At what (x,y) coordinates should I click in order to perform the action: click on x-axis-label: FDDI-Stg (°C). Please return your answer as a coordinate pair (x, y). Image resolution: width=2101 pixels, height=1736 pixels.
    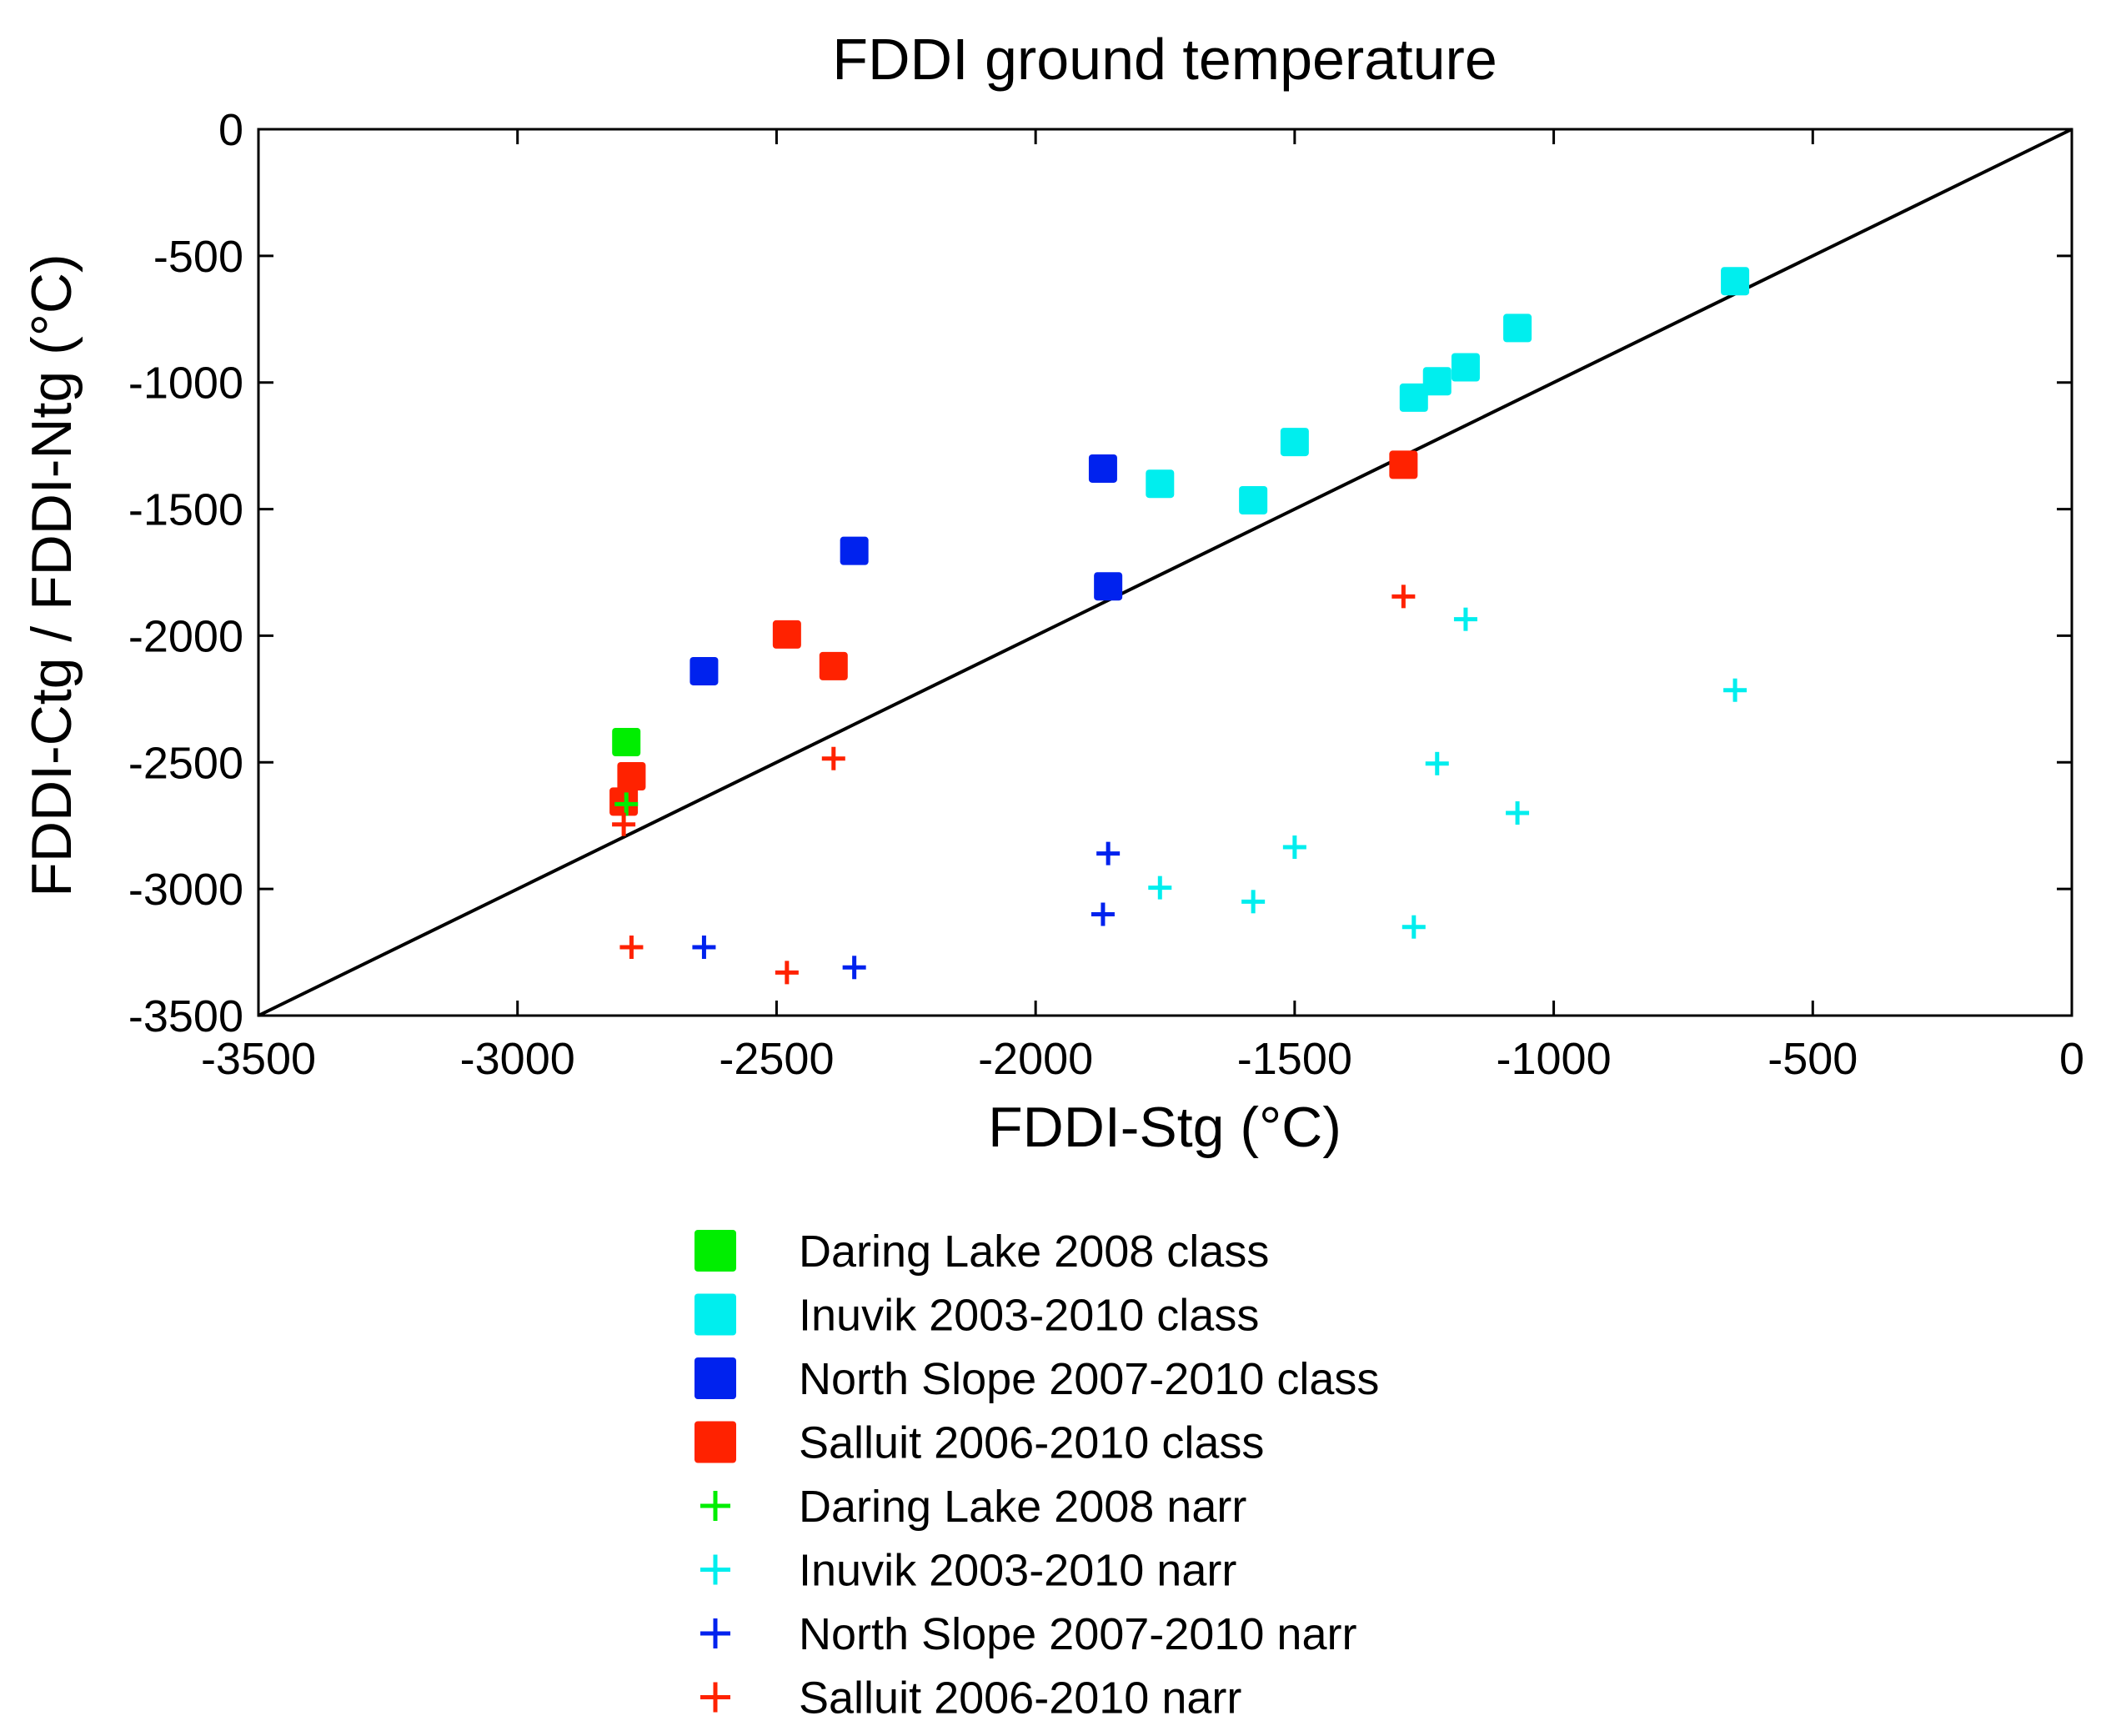
    Looking at the image, I should click on (1164, 1127).